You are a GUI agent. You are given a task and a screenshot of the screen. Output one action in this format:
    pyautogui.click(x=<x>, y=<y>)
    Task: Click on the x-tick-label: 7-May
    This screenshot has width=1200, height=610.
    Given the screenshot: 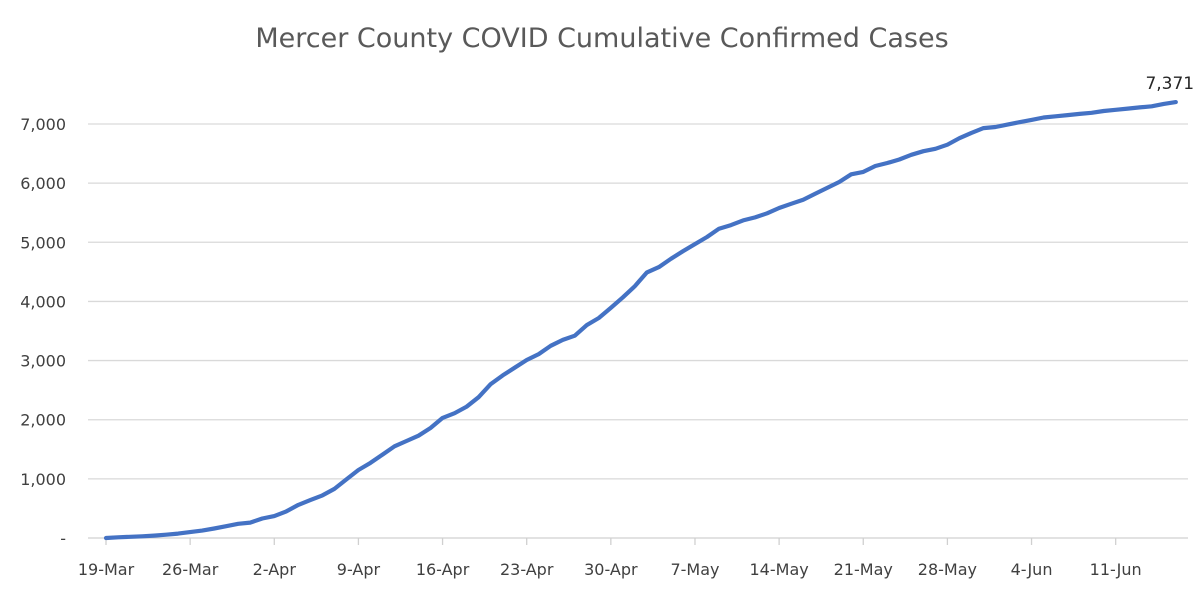 What is the action you would take?
    pyautogui.click(x=694, y=569)
    